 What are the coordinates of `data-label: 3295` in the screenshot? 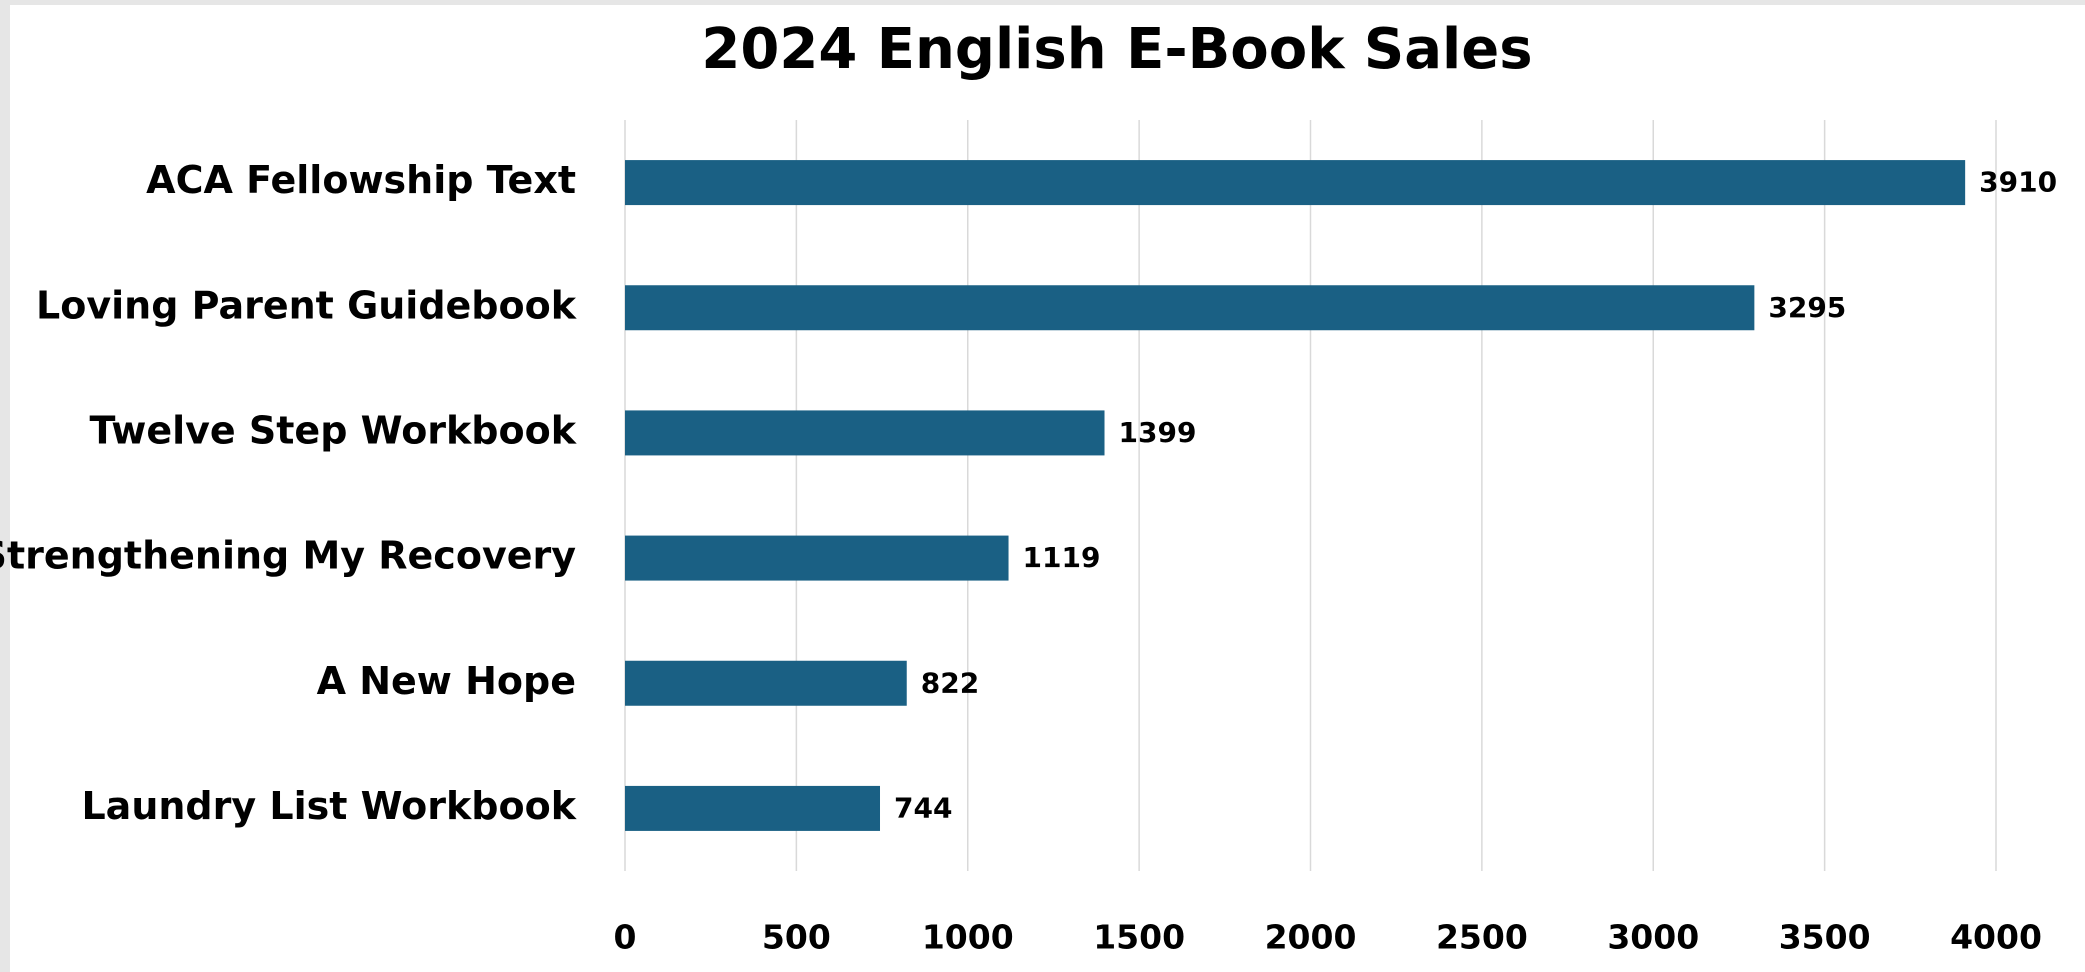 It's located at (1807, 307).